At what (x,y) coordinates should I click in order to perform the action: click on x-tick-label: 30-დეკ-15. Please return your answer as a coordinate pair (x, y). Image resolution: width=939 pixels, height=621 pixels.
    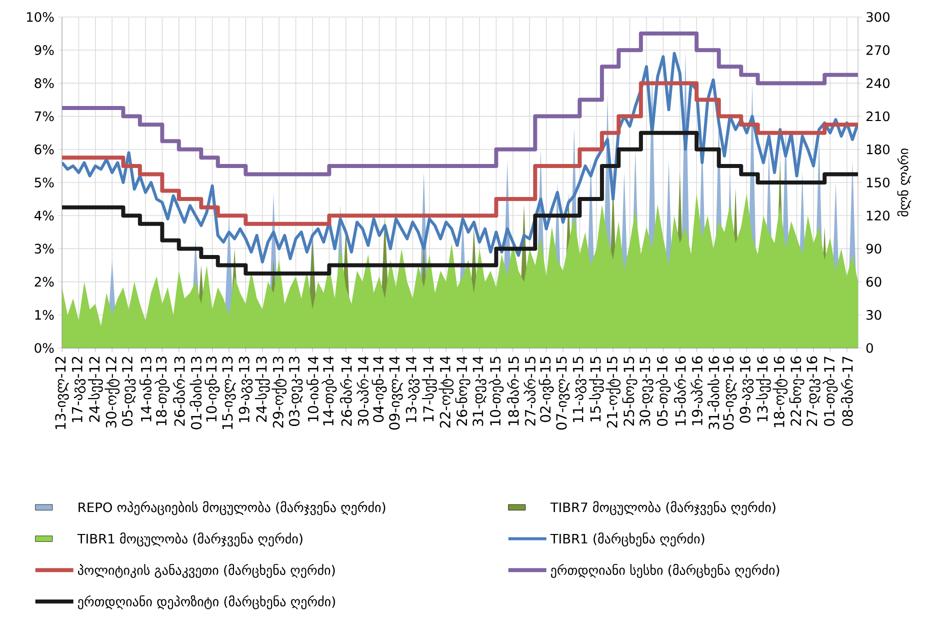
    Looking at the image, I should click on (647, 391).